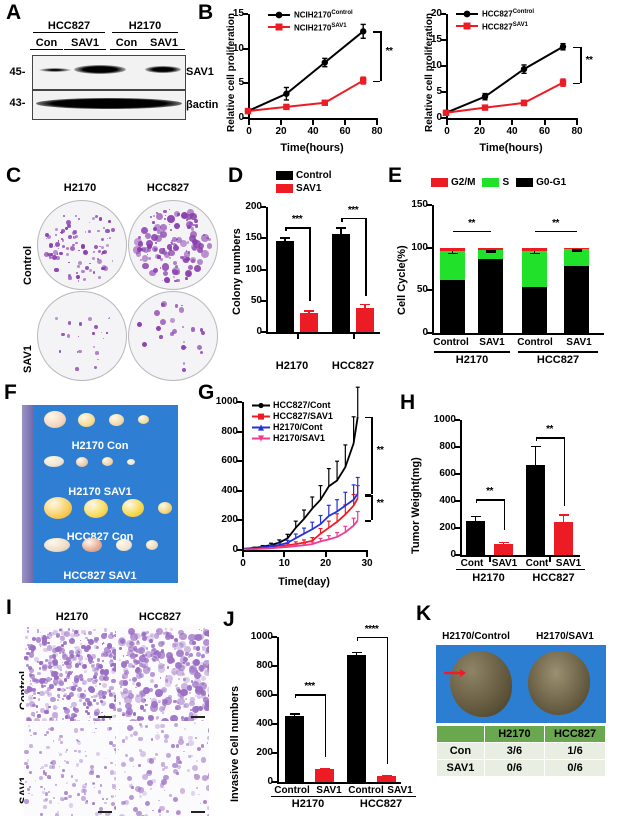  Describe the element at coordinates (371, 629) in the screenshot. I see `significance-marker: ****` at that location.